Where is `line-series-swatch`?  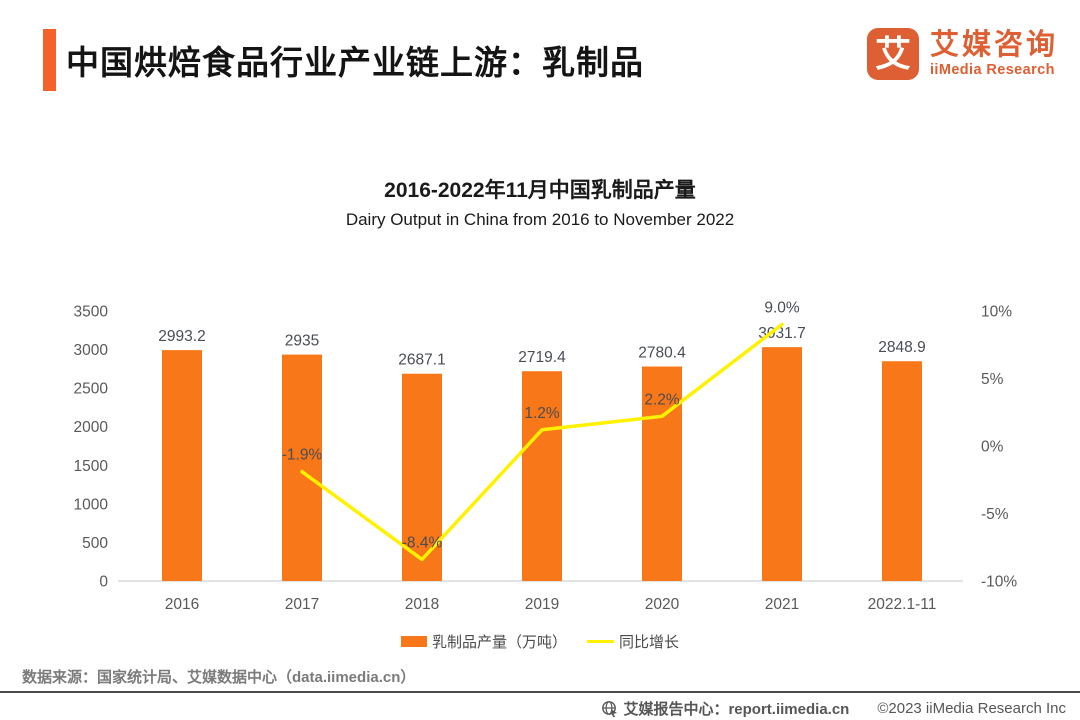 line-series-swatch is located at coordinates (600, 641).